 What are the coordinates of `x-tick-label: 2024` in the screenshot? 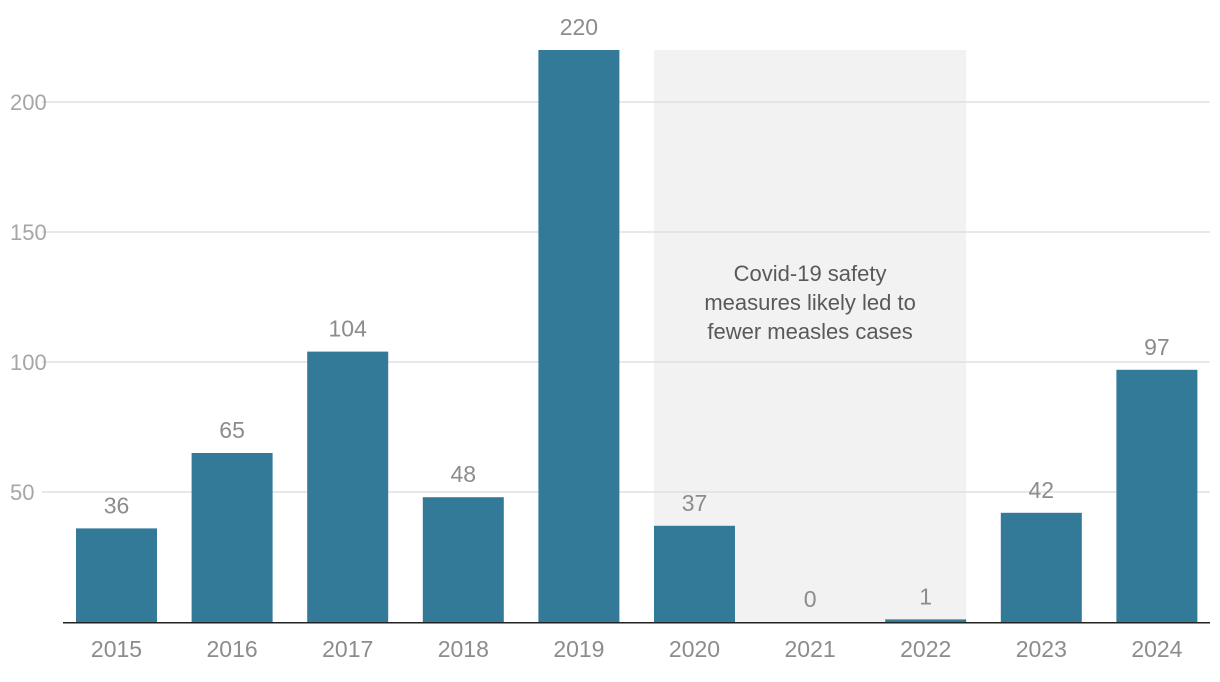 It's located at (1156, 649).